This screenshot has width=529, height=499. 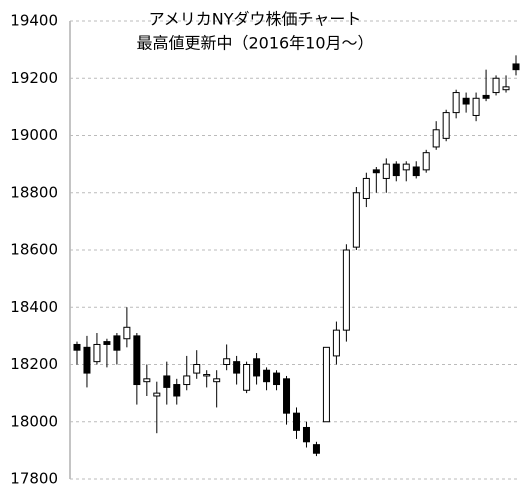 I want to click on chart-title: アメリカNYダウ株価チャート, so click(x=255, y=19).